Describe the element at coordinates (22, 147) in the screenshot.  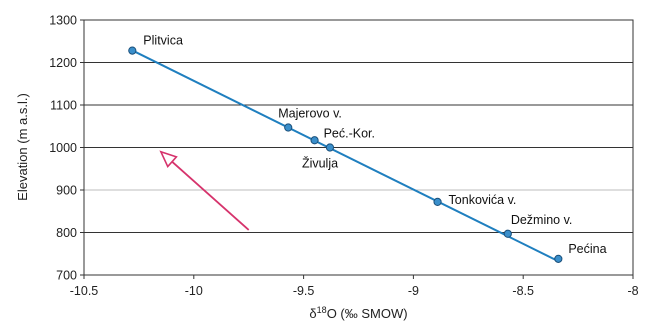
I see `y-axis-title: Elevation (m a.s.l.)` at that location.